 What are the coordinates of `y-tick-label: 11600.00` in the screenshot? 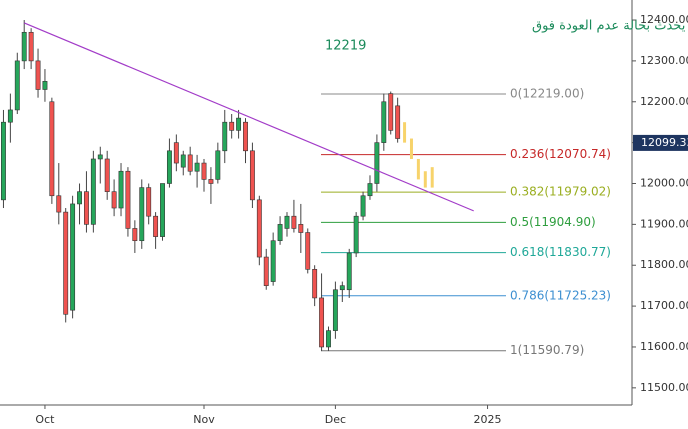 It's located at (664, 346).